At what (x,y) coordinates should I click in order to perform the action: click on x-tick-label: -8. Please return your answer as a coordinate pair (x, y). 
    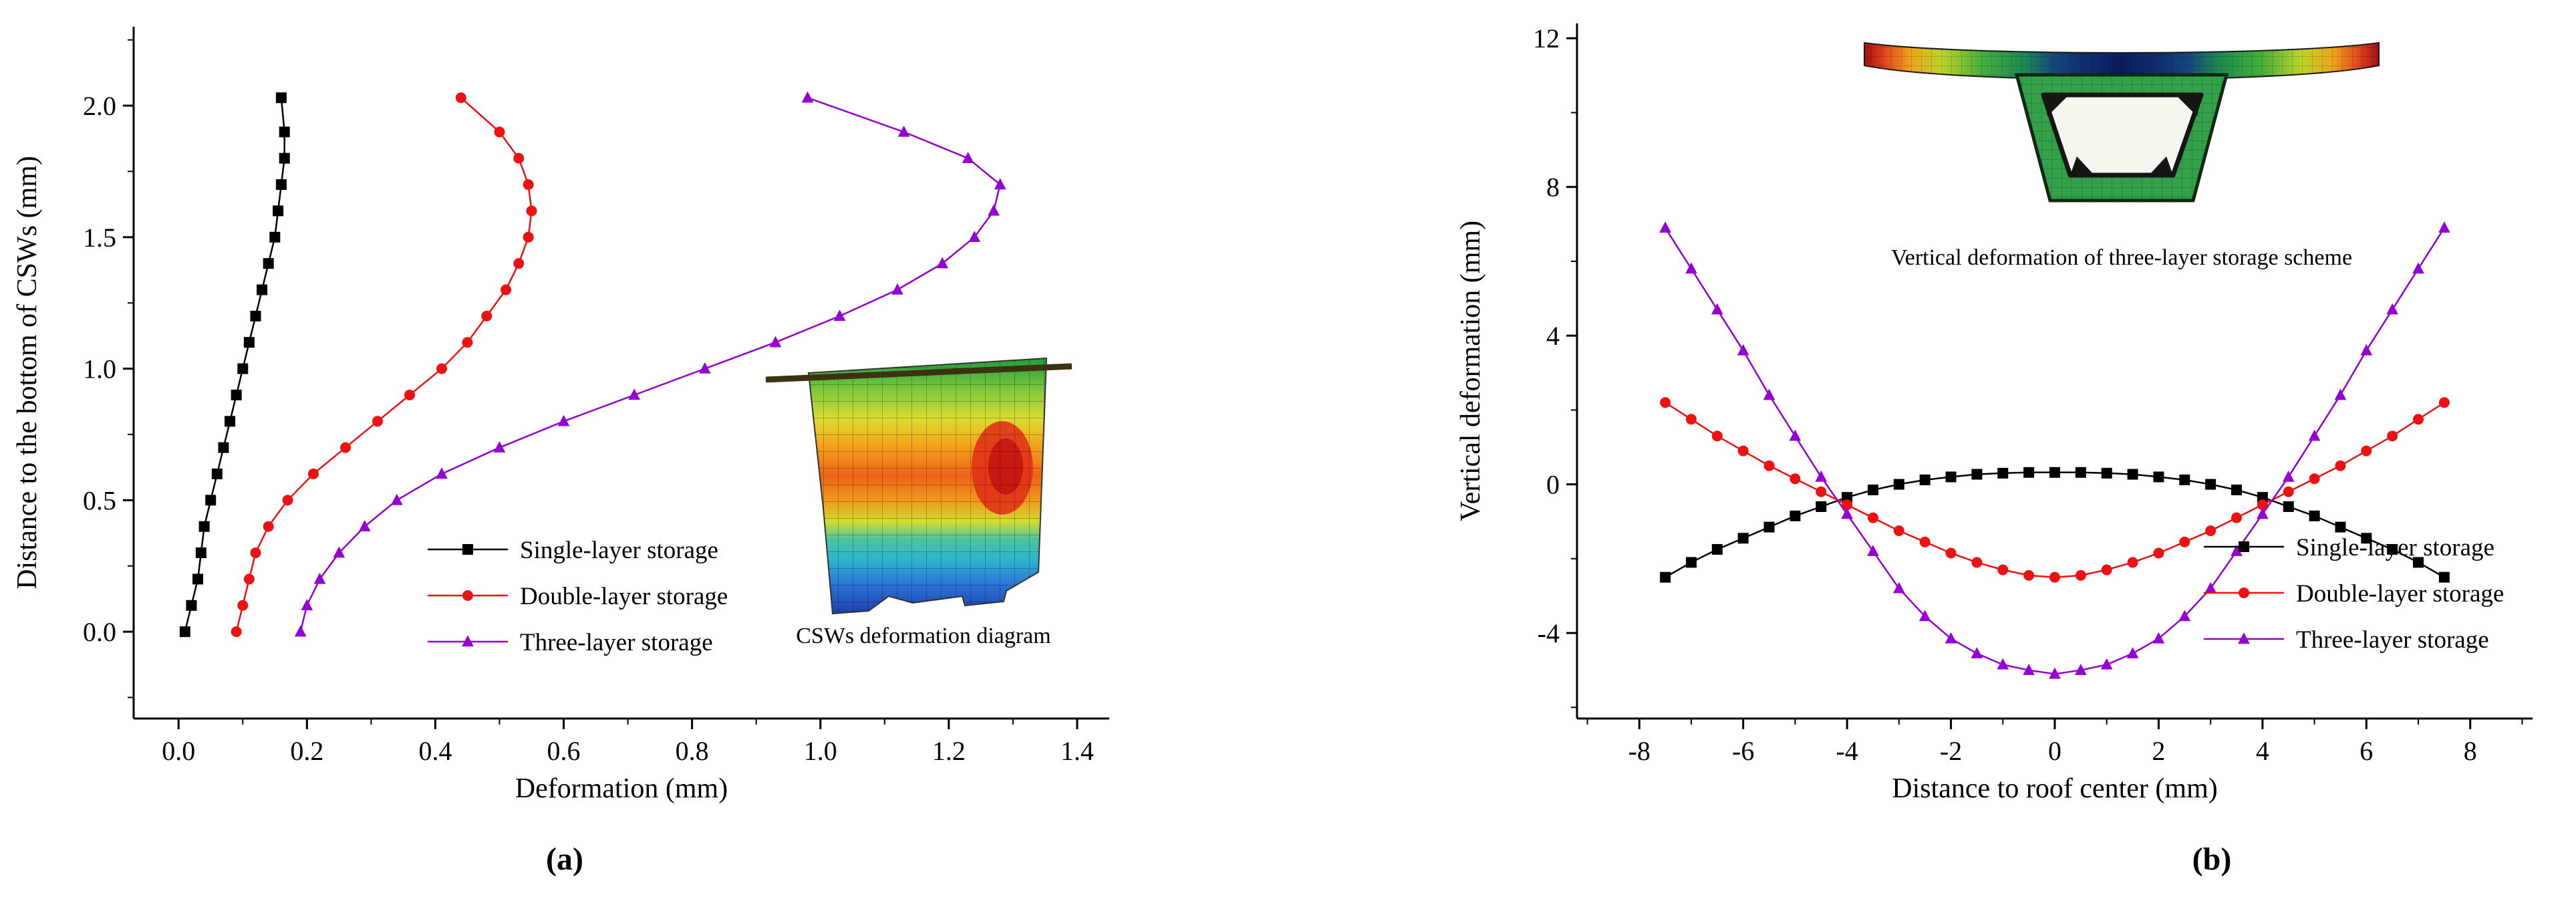
    Looking at the image, I should click on (1639, 751).